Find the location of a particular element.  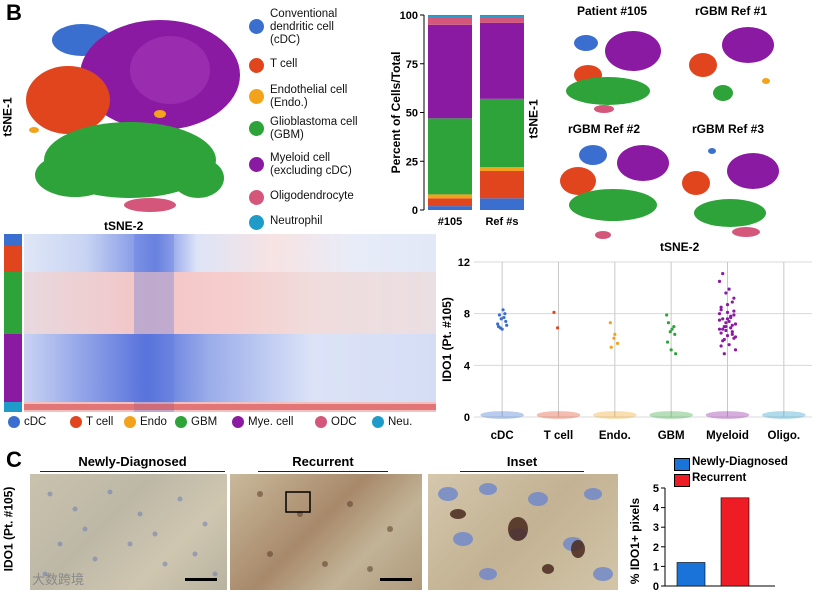

legend-label-6: Neutrophil is located at coordinates (296, 221).